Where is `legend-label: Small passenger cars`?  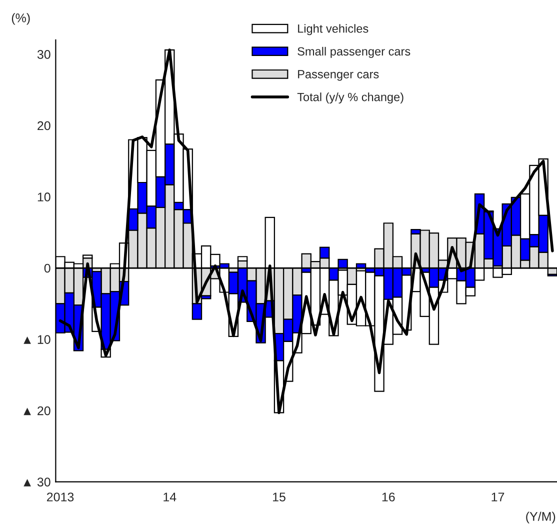 legend-label: Small passenger cars is located at coordinates (354, 52).